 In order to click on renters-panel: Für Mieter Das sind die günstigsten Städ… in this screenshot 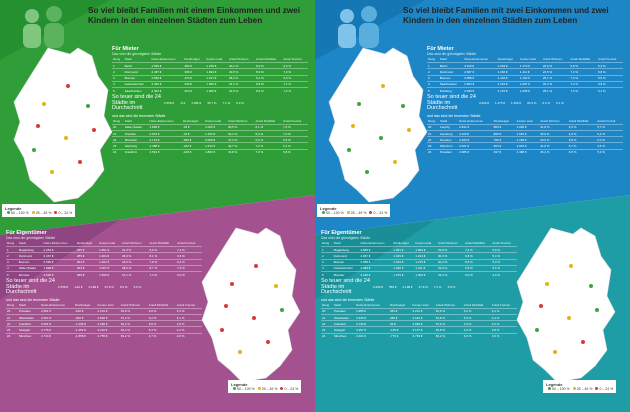, I will do `click(525, 100)`.